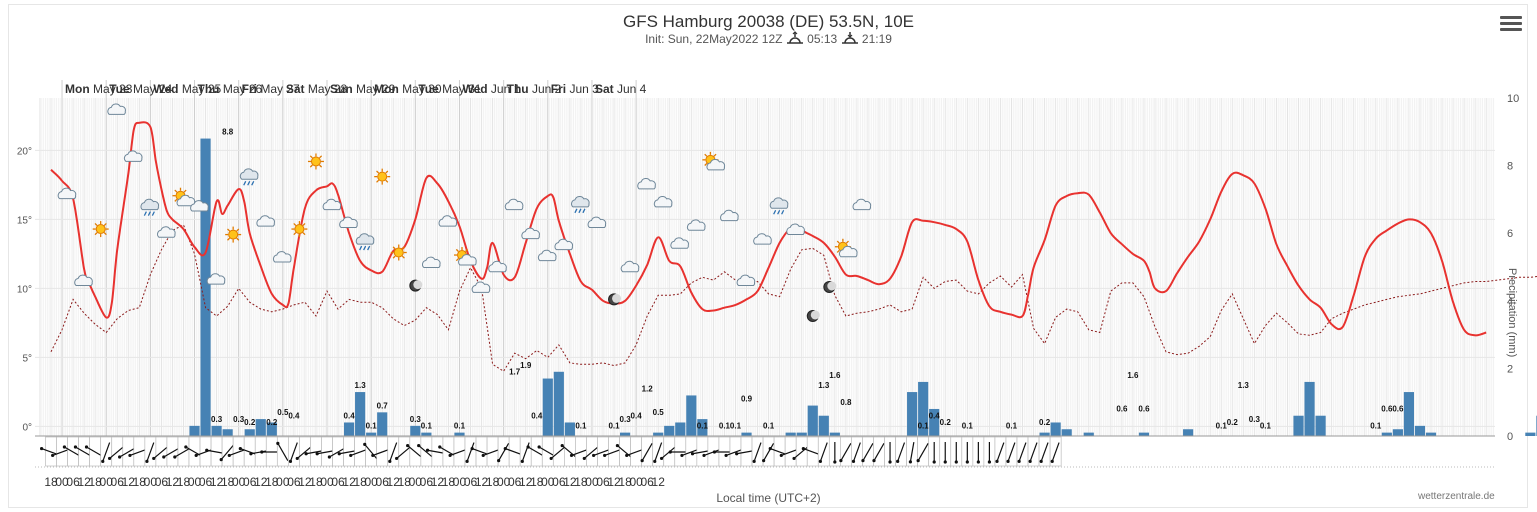 The width and height of the screenshot is (1537, 512). Describe the element at coordinates (465, 256) in the screenshot. I see `sun-cloud-icon` at that location.